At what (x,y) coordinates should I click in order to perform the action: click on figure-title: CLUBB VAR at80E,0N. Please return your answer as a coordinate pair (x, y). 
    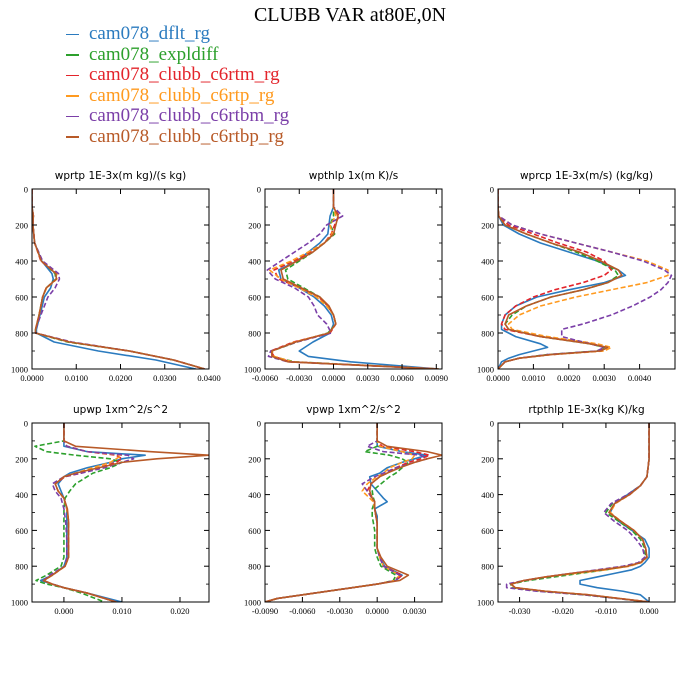
    Looking at the image, I should click on (350, 15).